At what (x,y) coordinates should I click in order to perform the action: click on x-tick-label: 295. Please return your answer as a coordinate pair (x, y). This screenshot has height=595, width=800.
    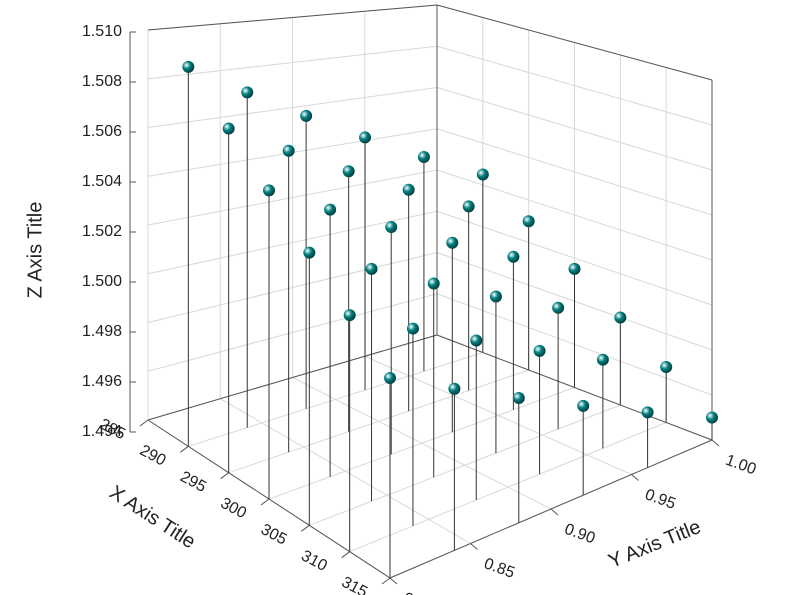
    Looking at the image, I should click on (193, 482).